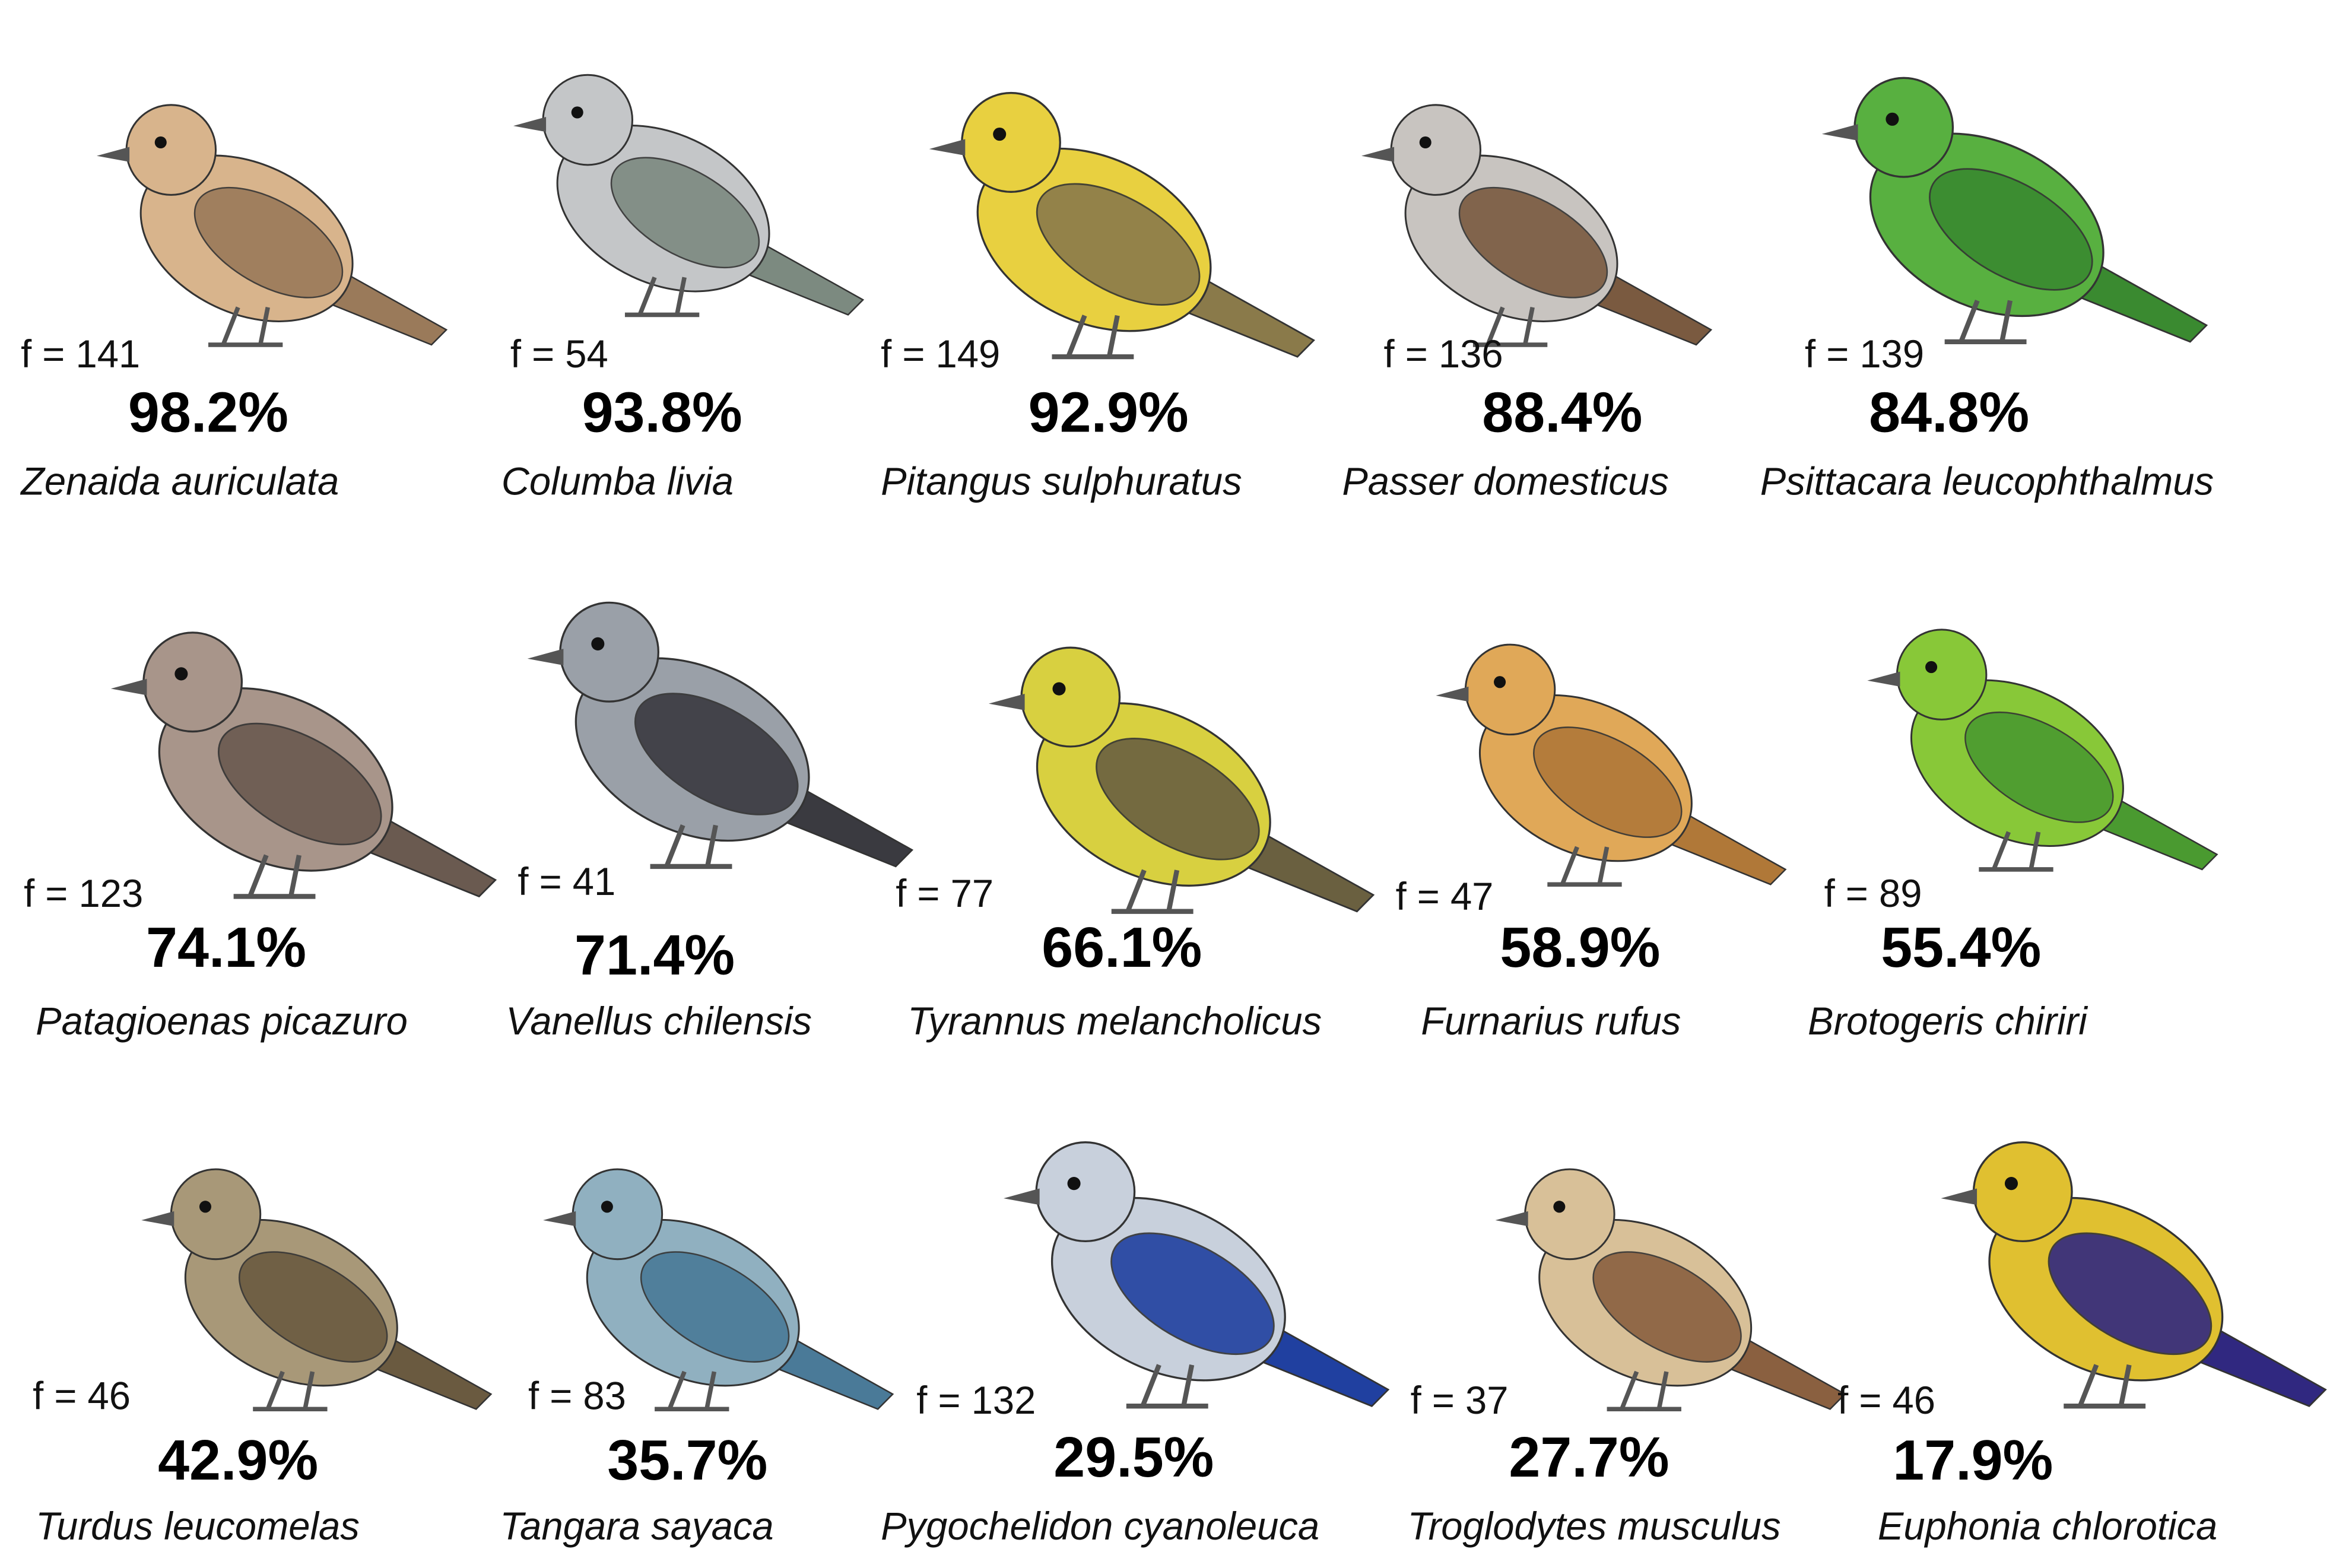 This screenshot has height=1568, width=2333. Describe the element at coordinates (1961, 947) in the screenshot. I see `percentage: 55.4%` at that location.